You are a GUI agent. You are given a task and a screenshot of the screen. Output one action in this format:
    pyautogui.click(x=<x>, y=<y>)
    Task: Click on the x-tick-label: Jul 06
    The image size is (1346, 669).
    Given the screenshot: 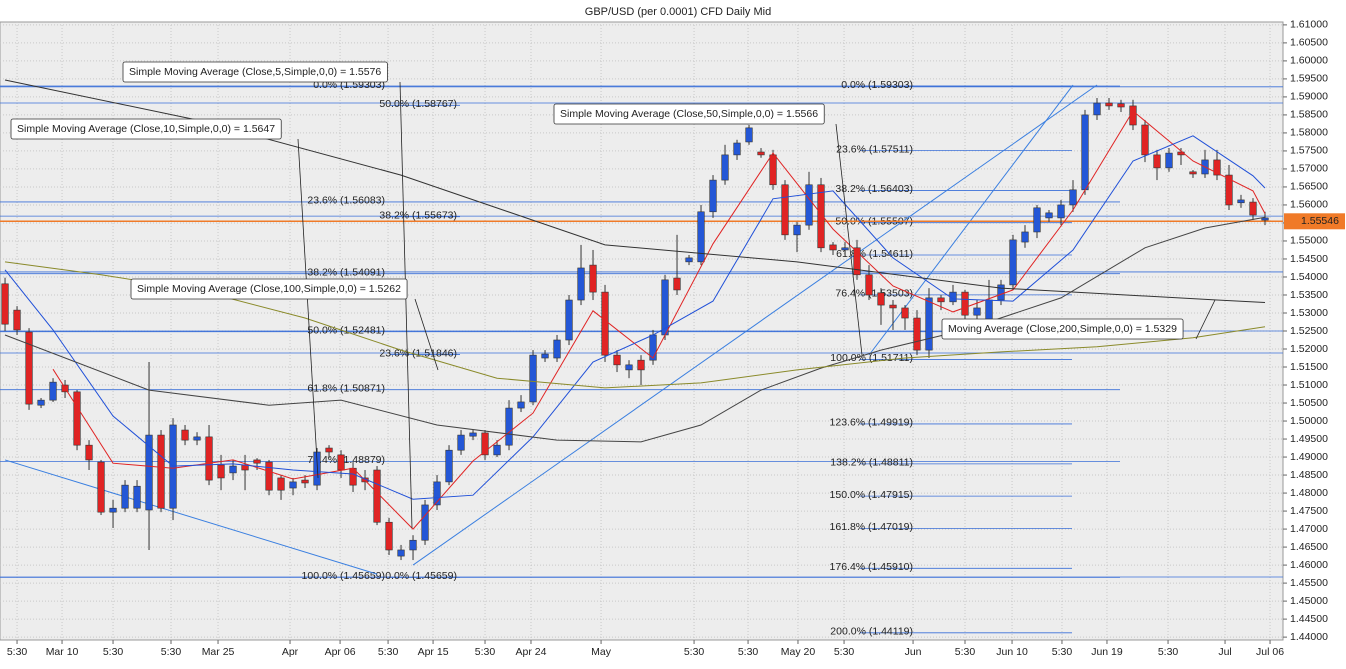 What is the action you would take?
    pyautogui.click(x=1270, y=652)
    